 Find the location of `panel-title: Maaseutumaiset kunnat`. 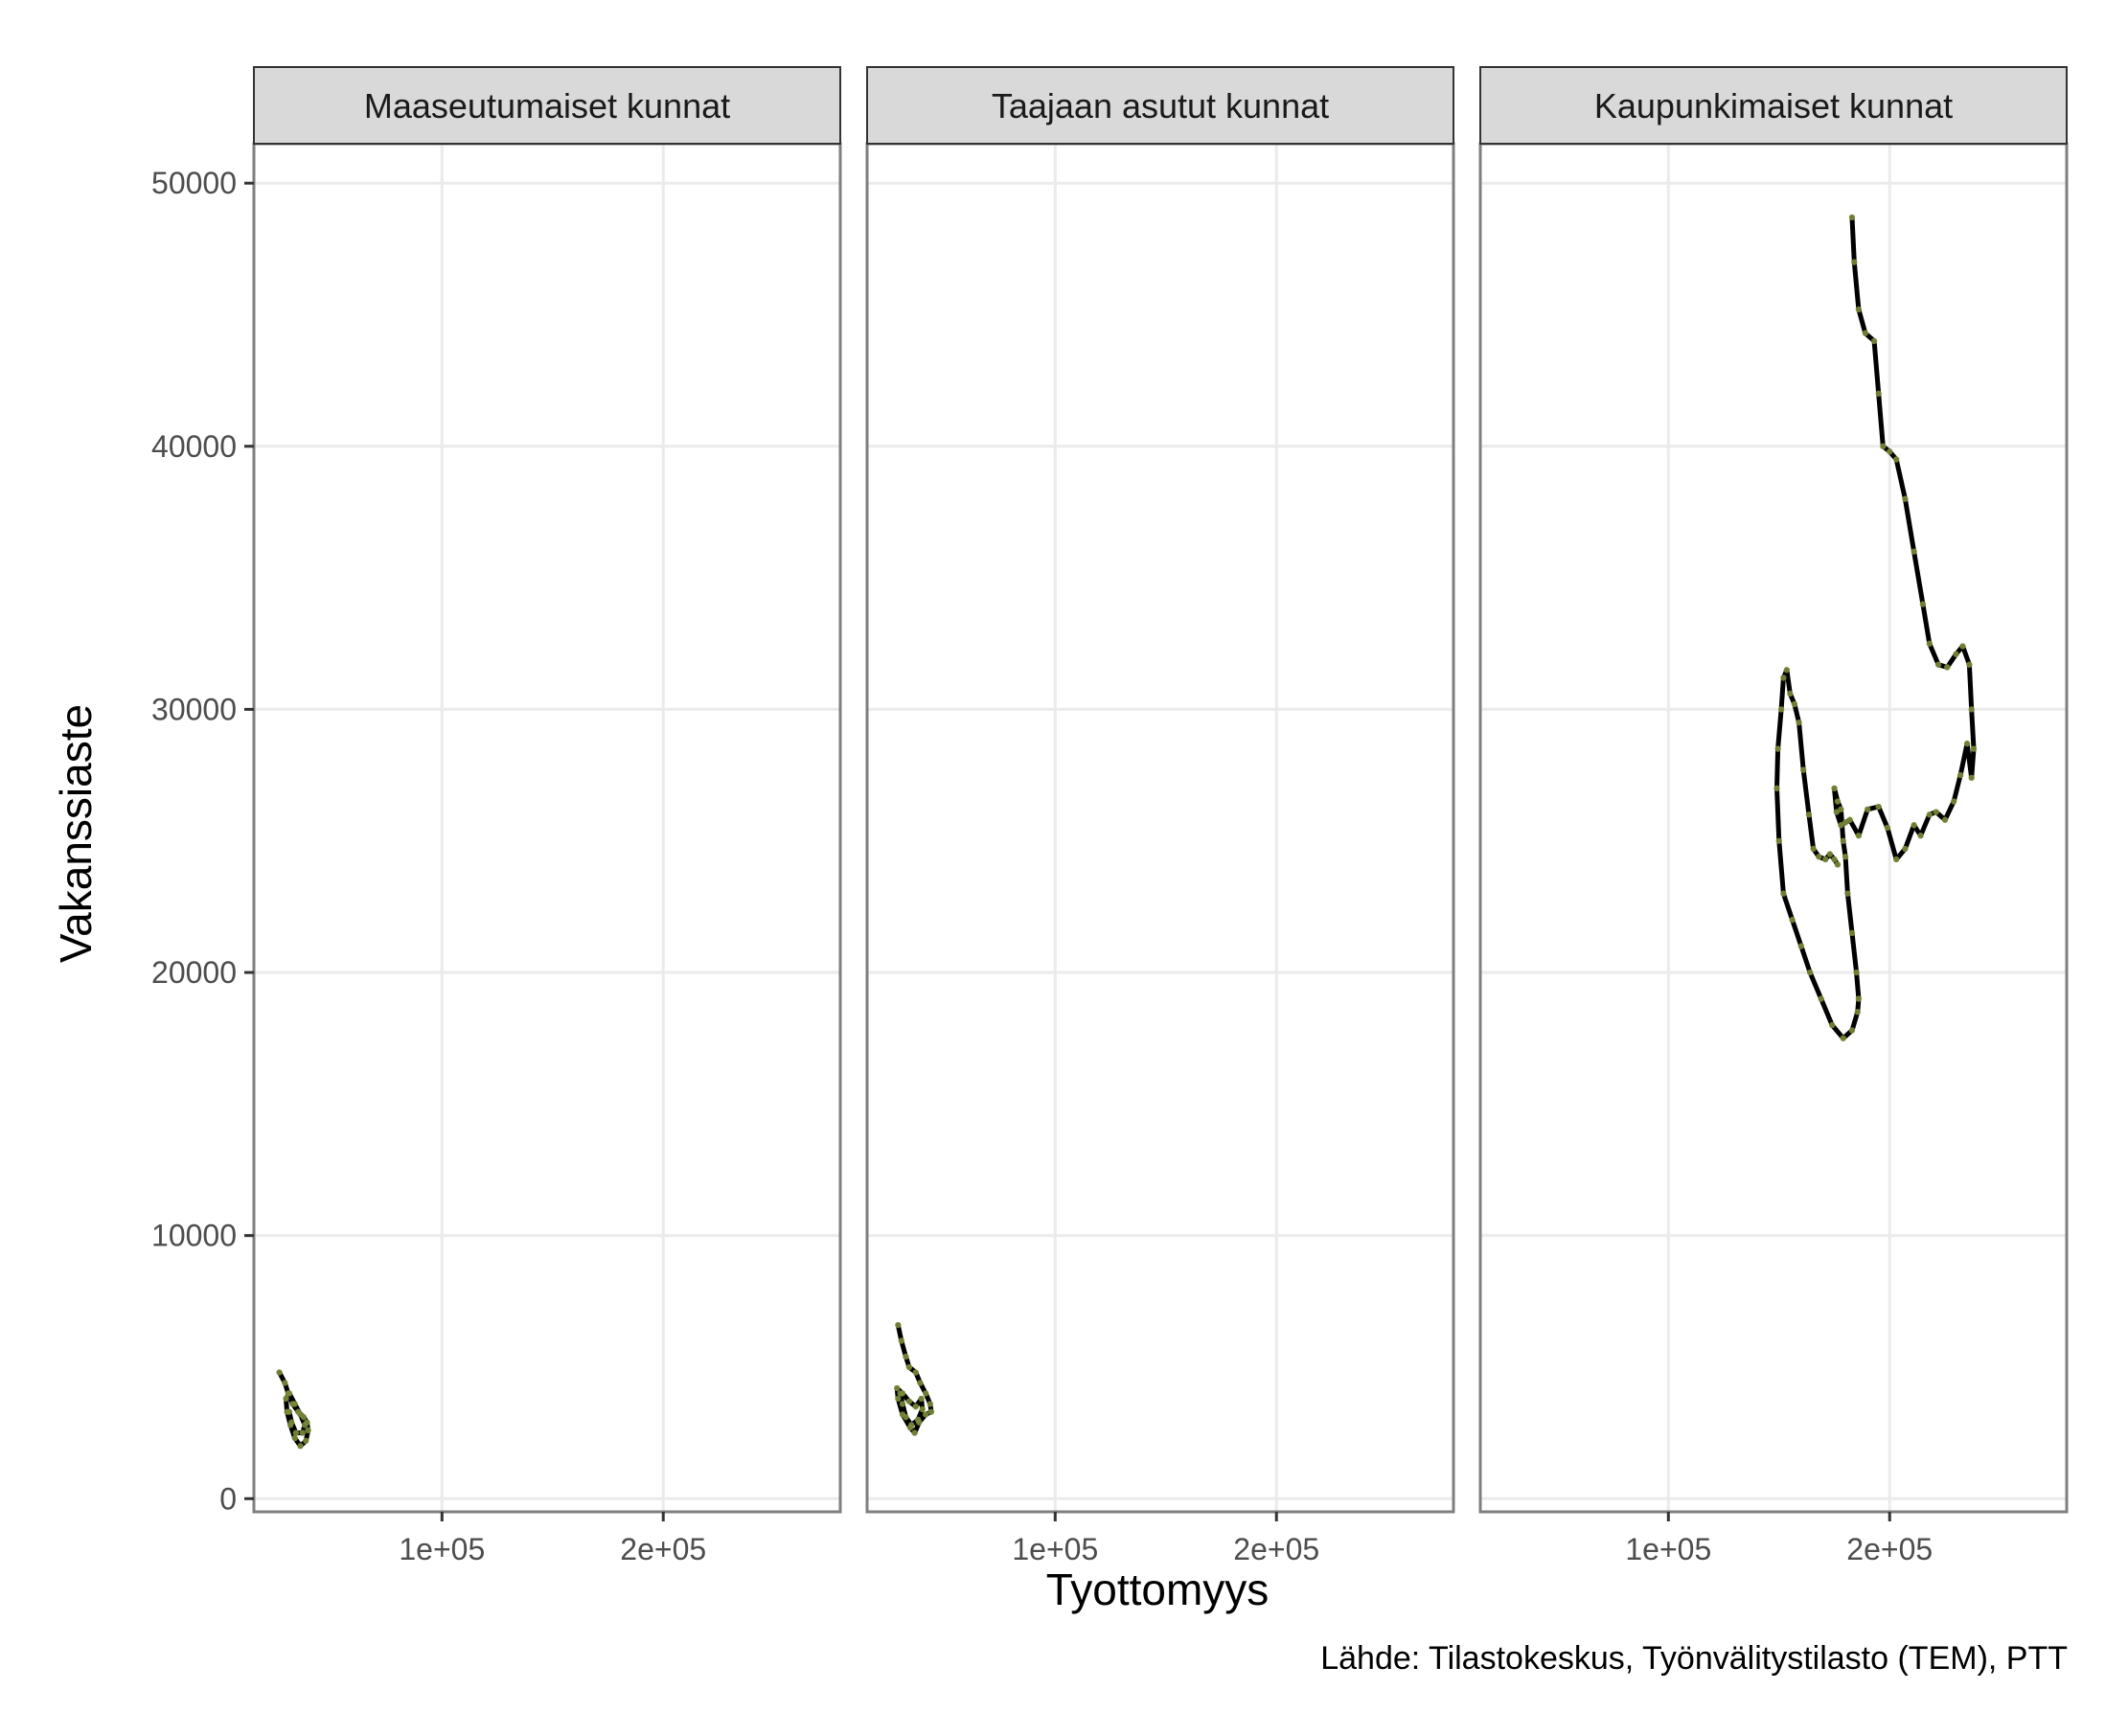

panel-title: Maaseutumaiset kunnat is located at coordinates (547, 106).